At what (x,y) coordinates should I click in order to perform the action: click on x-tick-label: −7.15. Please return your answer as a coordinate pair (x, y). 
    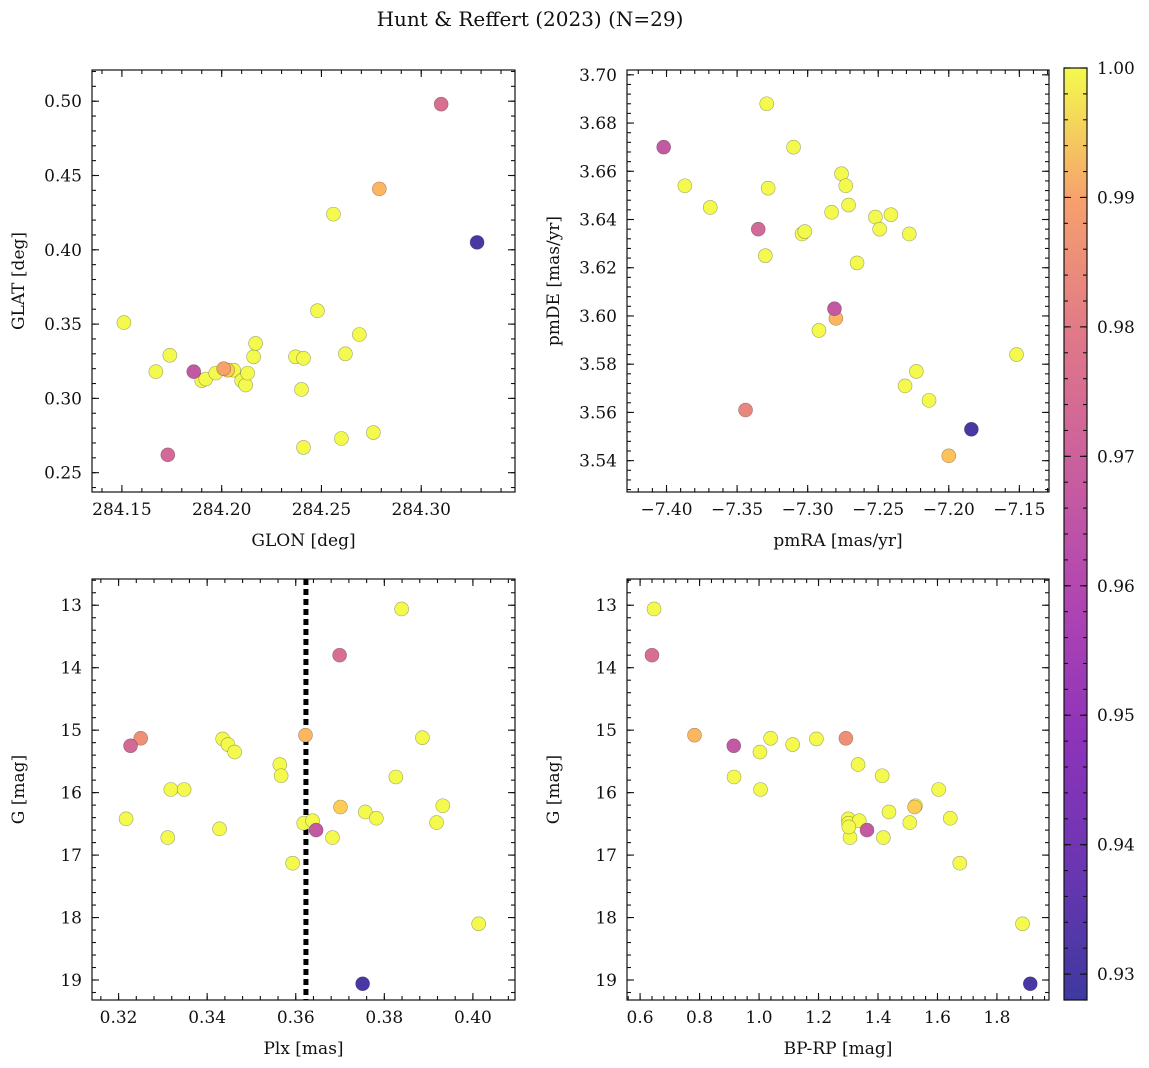
    Looking at the image, I should click on (1019, 510).